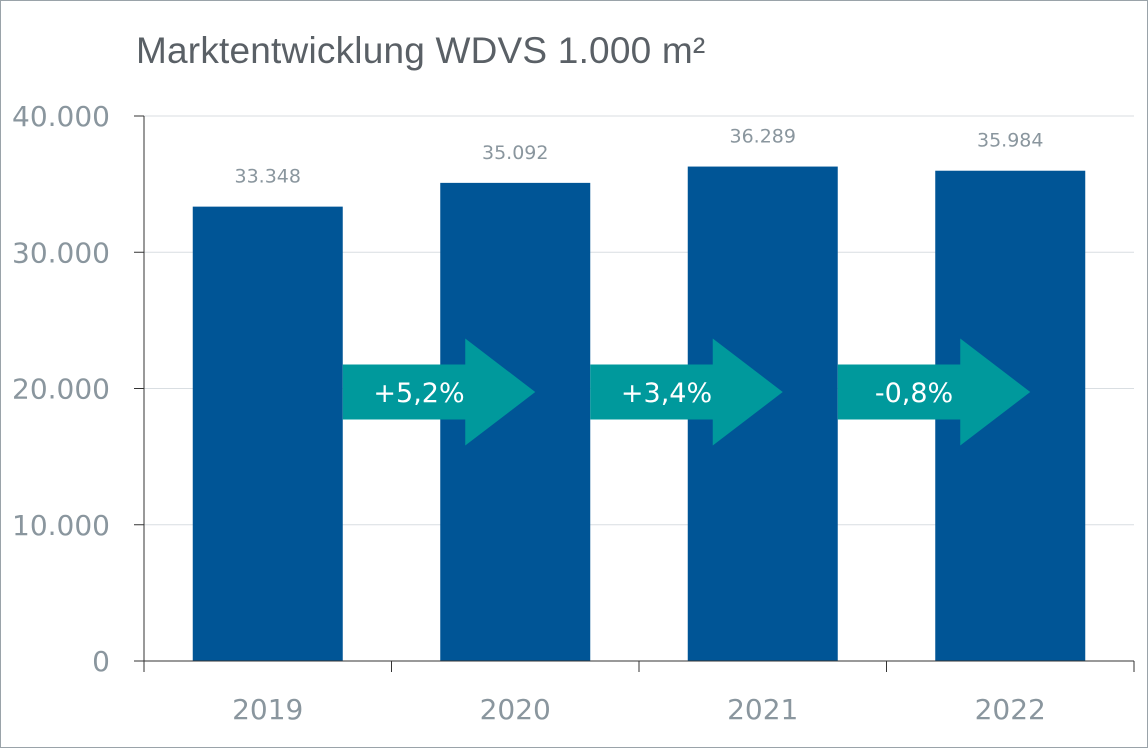 The width and height of the screenshot is (1148, 748). What do you see at coordinates (61, 389) in the screenshot?
I see `y-tick-label: 20.000` at bounding box center [61, 389].